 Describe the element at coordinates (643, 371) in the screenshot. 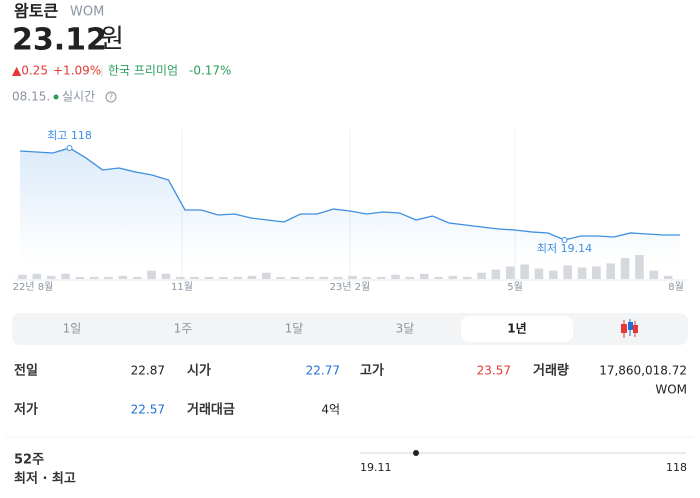

I see `stat-value: 17,860,018.72` at that location.